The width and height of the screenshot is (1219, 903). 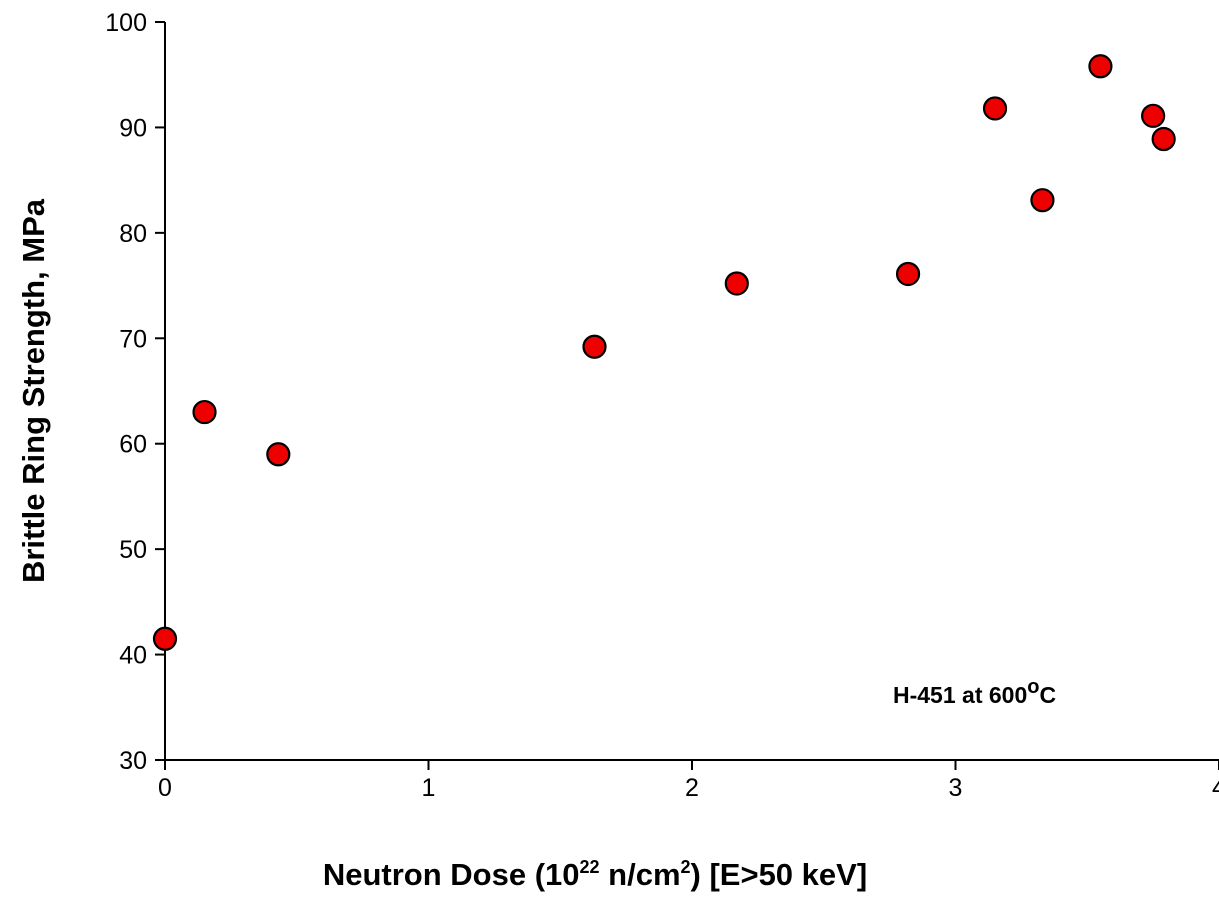 I want to click on y-tick-label: 60, so click(x=133, y=445).